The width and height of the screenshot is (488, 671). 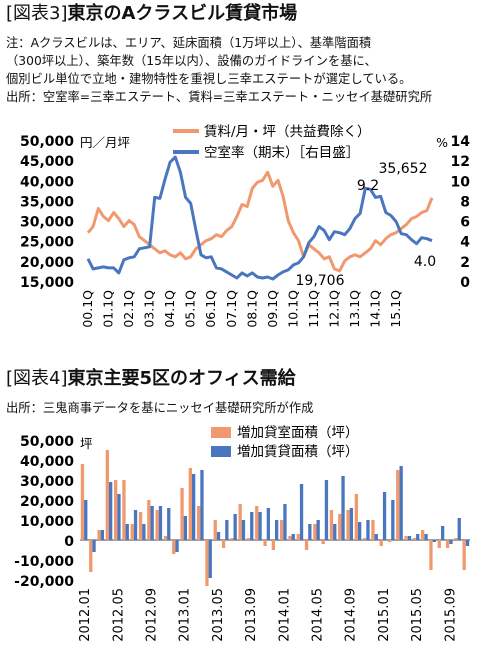 What do you see at coordinates (151, 379) in the screenshot?
I see `figure4-heading: [図表4]東京主要5区のオフィス需給` at bounding box center [151, 379].